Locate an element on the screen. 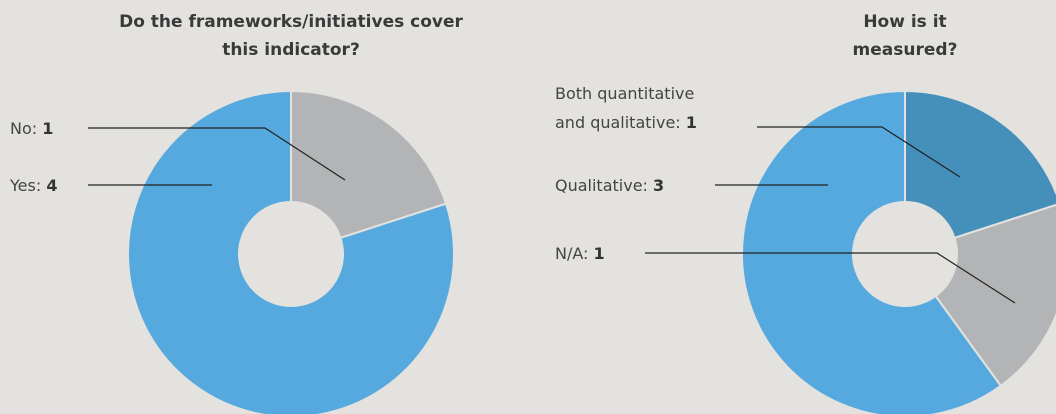 The width and height of the screenshot is (1056, 414). value-label: 3 is located at coordinates (659, 185).